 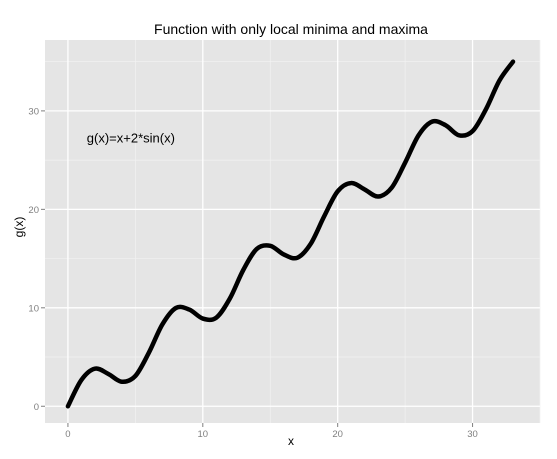 I want to click on y-tick-label: 30, so click(x=33, y=111).